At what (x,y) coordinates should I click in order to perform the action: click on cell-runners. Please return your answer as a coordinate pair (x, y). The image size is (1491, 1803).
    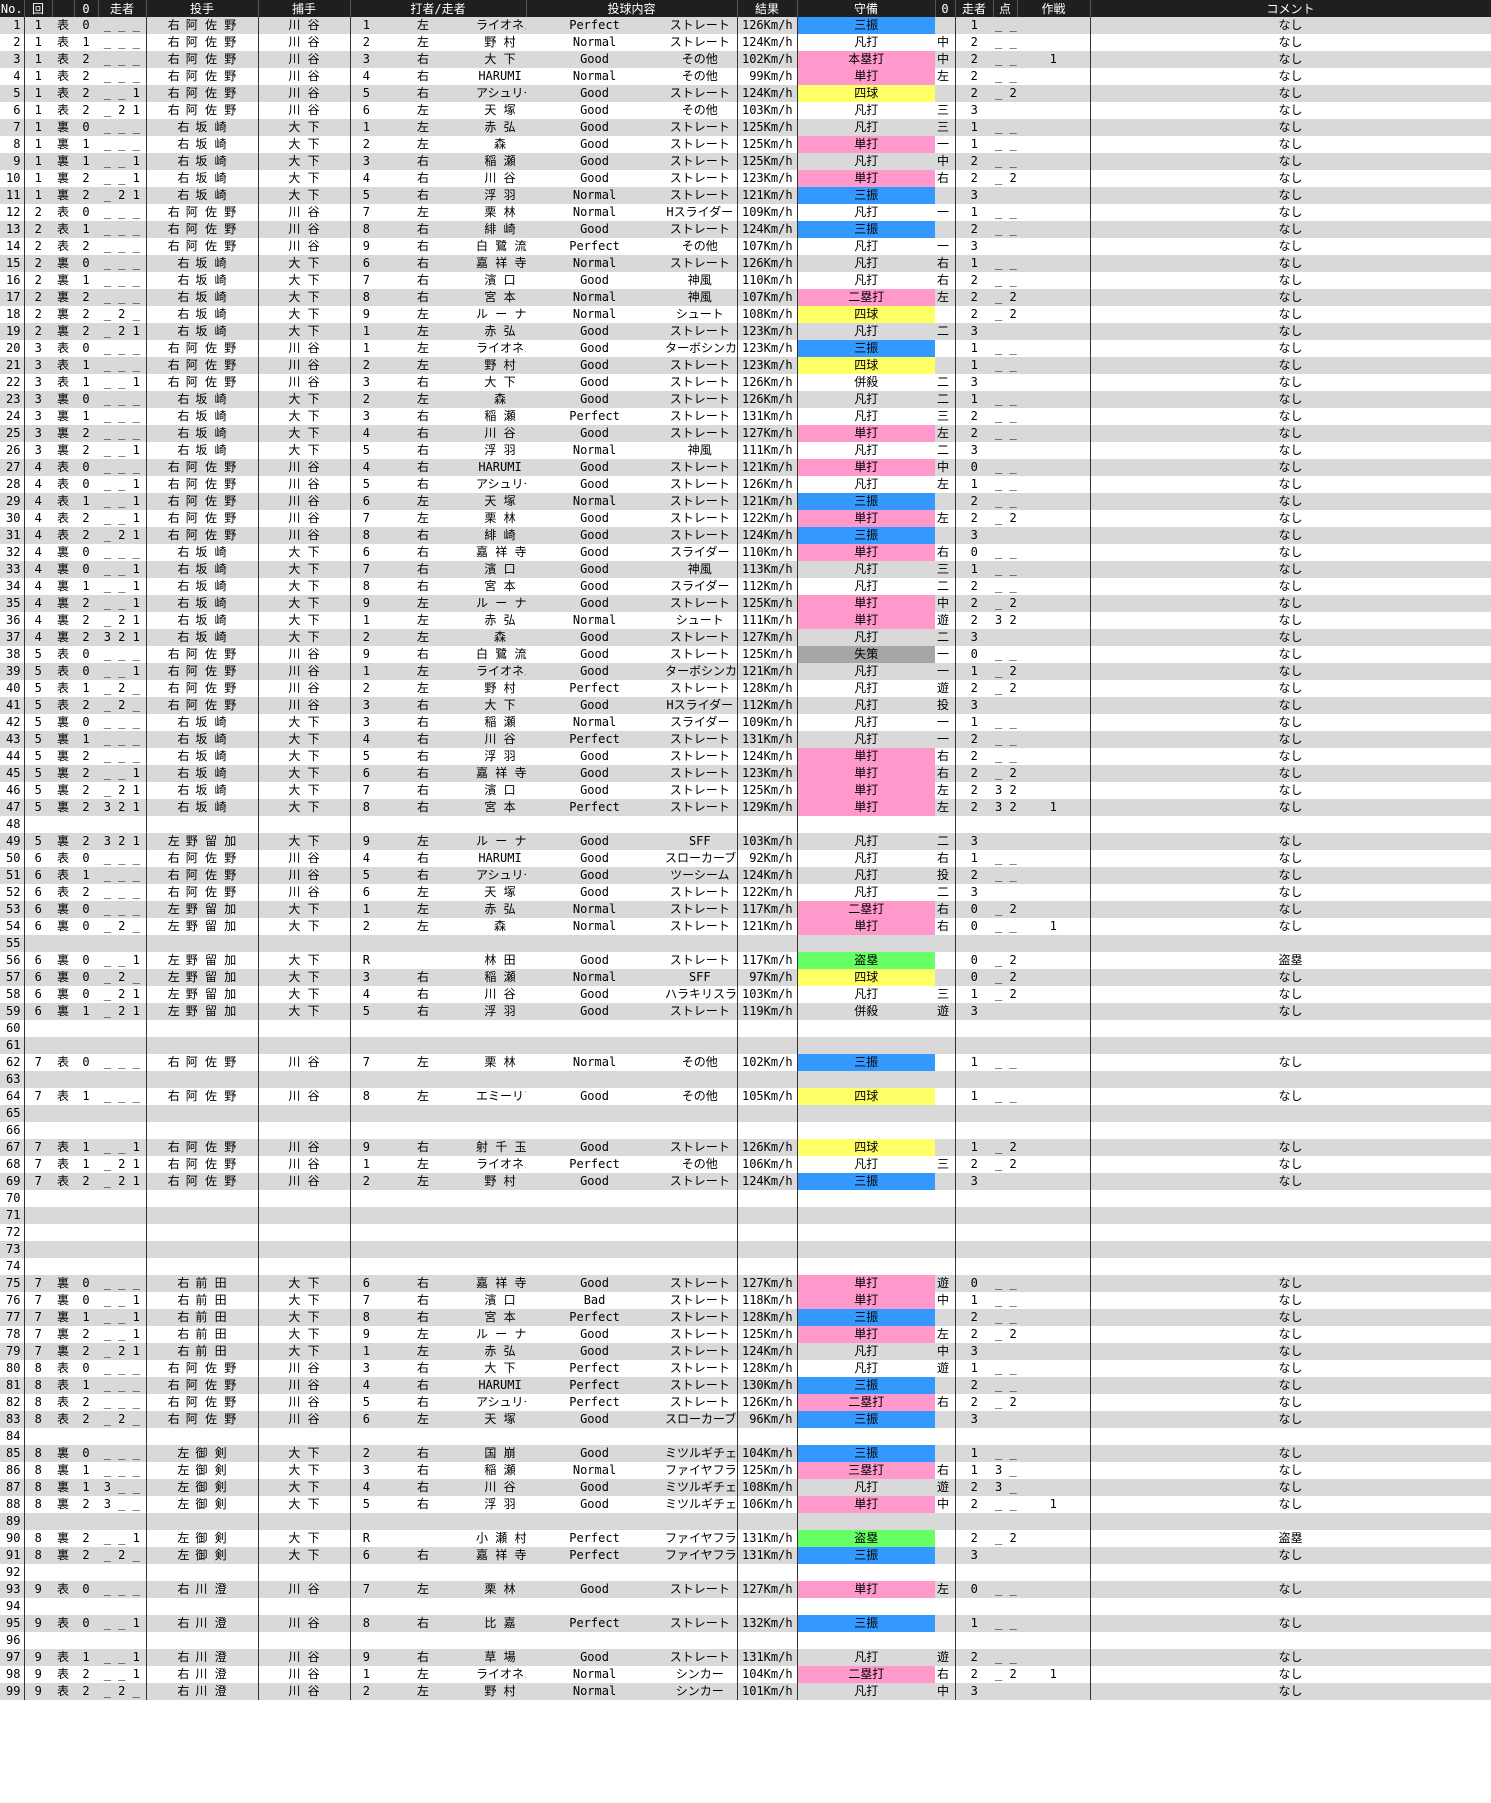
    Looking at the image, I should click on (122, 1249).